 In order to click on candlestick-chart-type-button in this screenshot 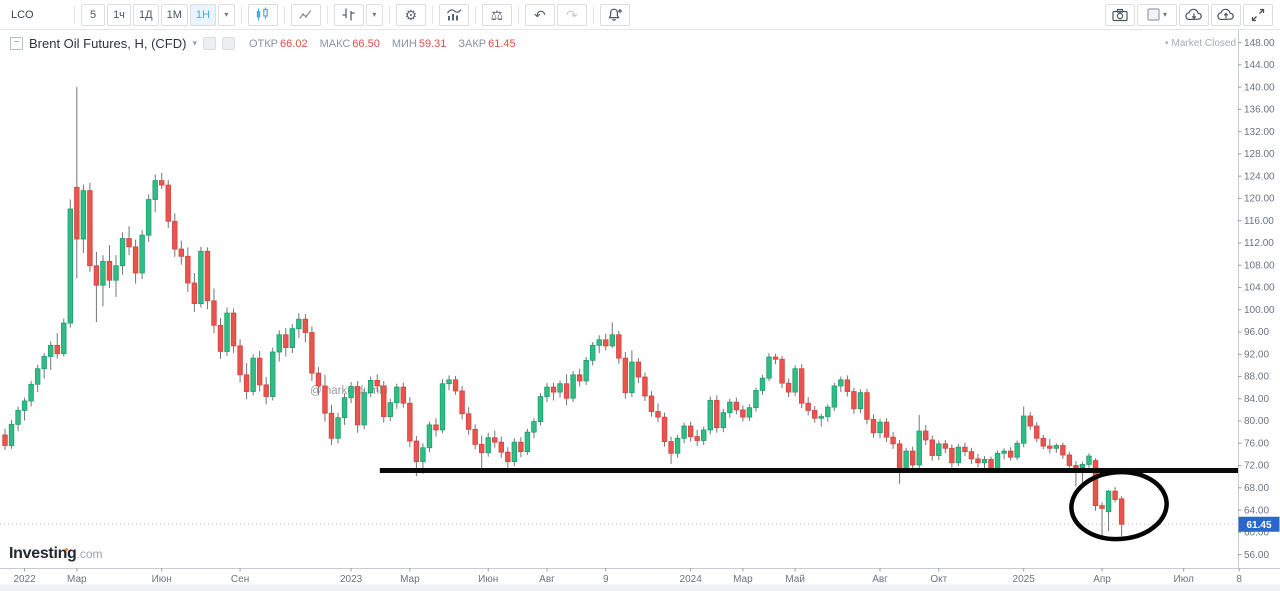, I will do `click(262, 14)`.